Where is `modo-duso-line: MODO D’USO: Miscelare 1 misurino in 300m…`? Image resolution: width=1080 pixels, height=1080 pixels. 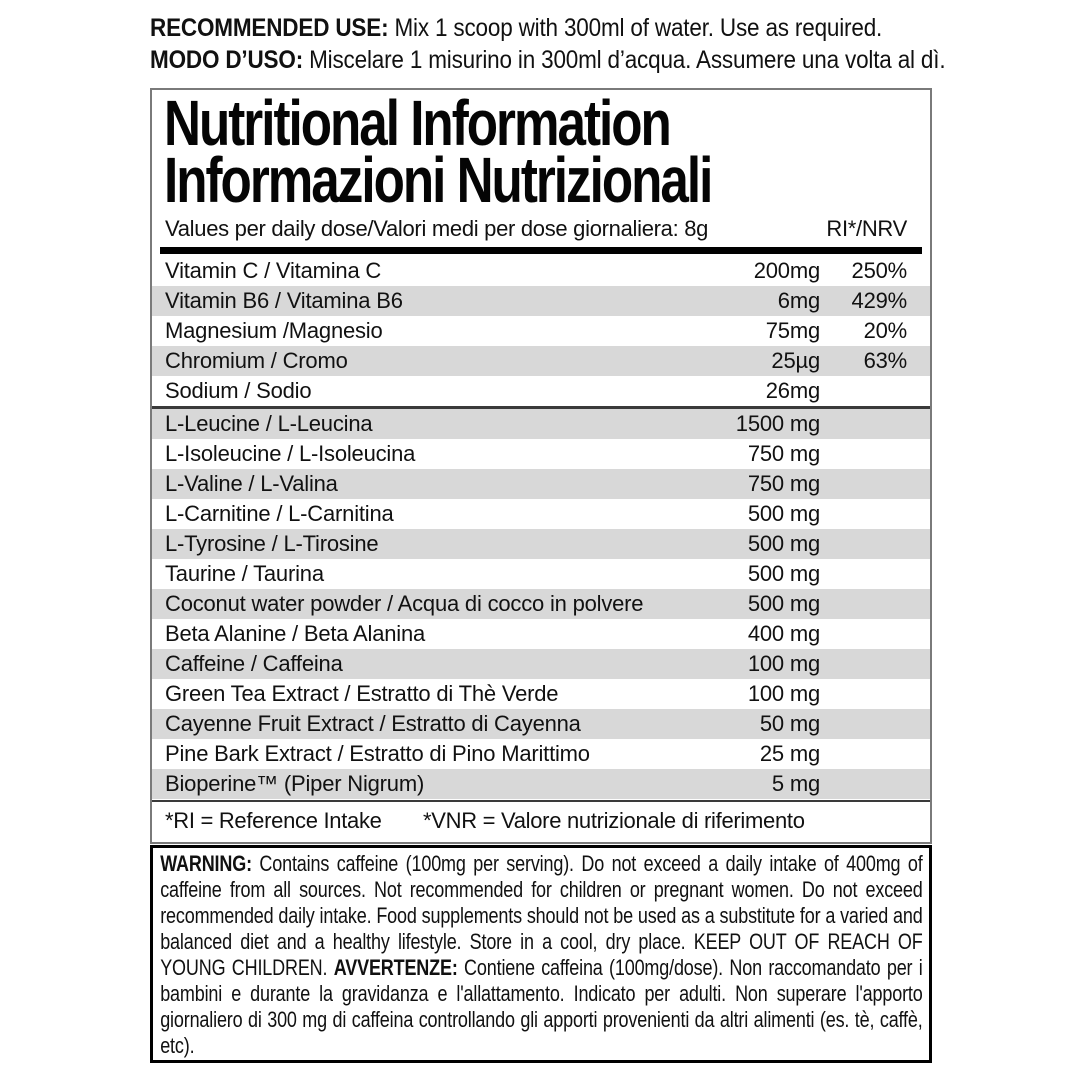
modo-duso-line: MODO D’USO: Miscelare 1 misurino in 300m… is located at coordinates (548, 60).